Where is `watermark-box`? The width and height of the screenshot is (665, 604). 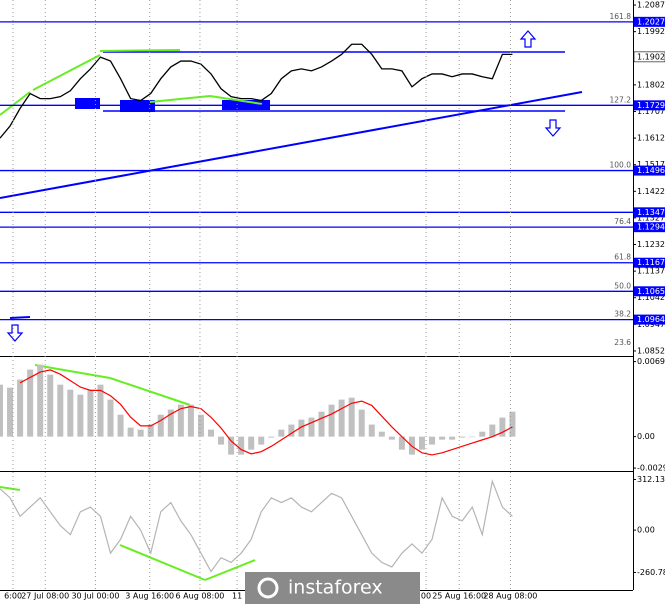 watermark-box is located at coordinates (332, 588).